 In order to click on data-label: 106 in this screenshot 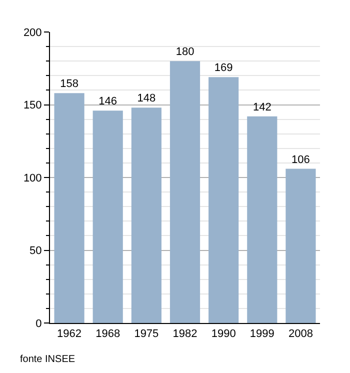, I will do `click(301, 160)`.